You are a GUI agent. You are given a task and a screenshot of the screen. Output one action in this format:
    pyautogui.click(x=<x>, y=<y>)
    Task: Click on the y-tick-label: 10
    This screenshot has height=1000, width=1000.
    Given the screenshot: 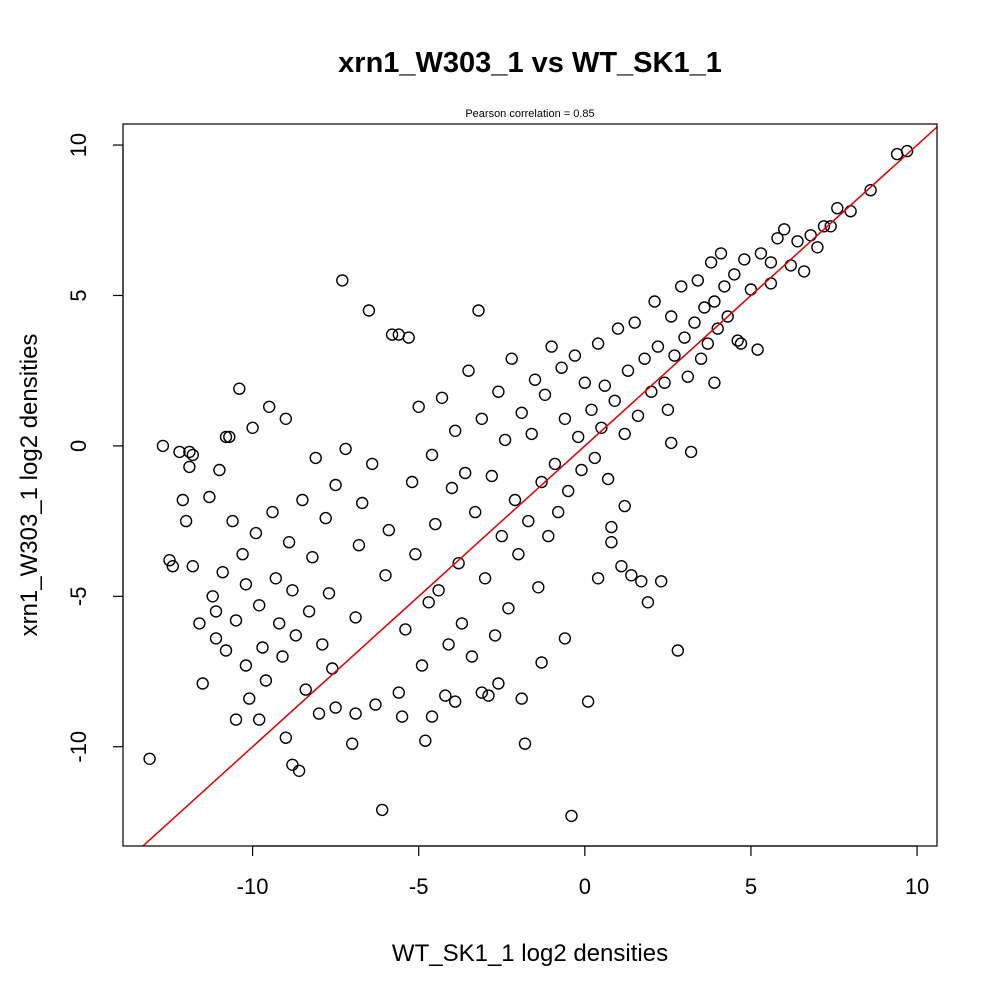 What is the action you would take?
    pyautogui.click(x=78, y=145)
    